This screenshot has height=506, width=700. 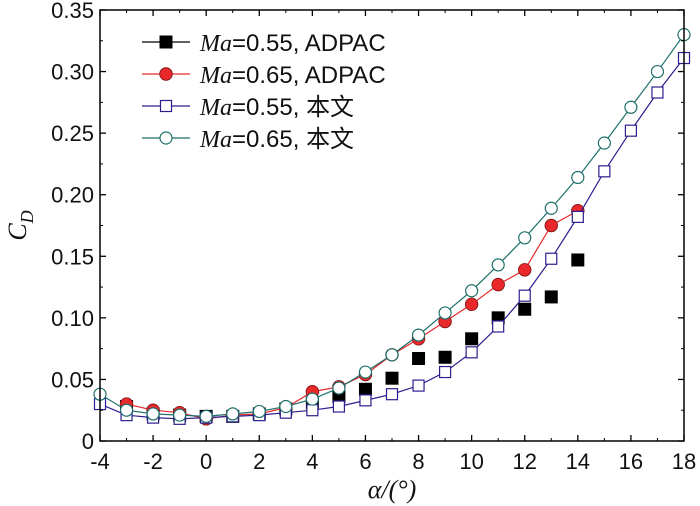 I want to click on x-tick-label: 0, so click(x=206, y=461).